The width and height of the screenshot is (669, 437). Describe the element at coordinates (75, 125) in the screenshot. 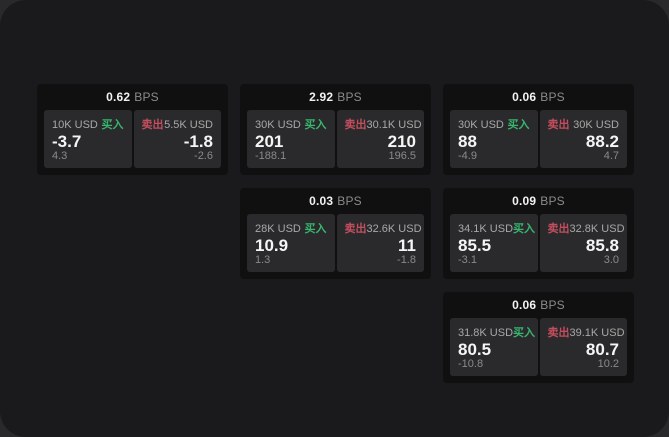

I see `buy-size-label: 10K USD` at that location.